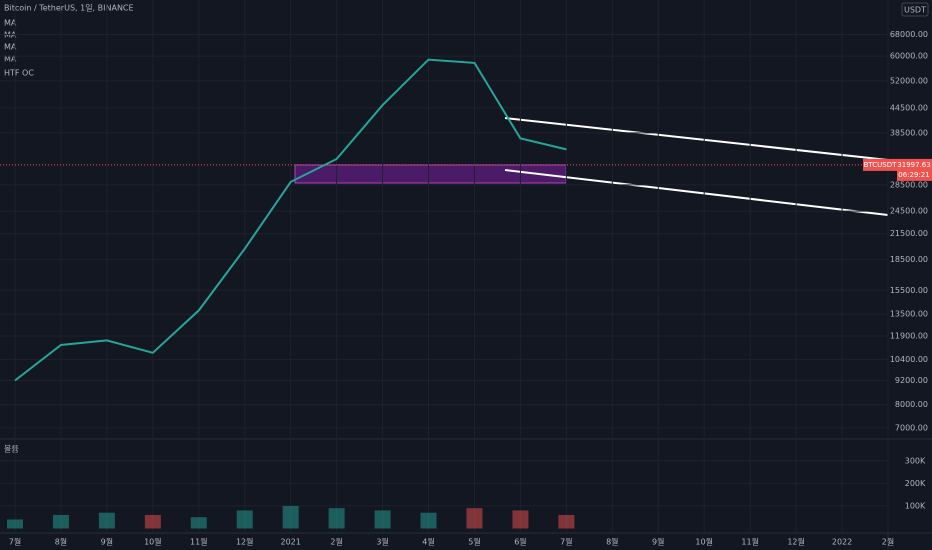  Describe the element at coordinates (909, 336) in the screenshot. I see `y-tick-label: 11900.00` at that location.